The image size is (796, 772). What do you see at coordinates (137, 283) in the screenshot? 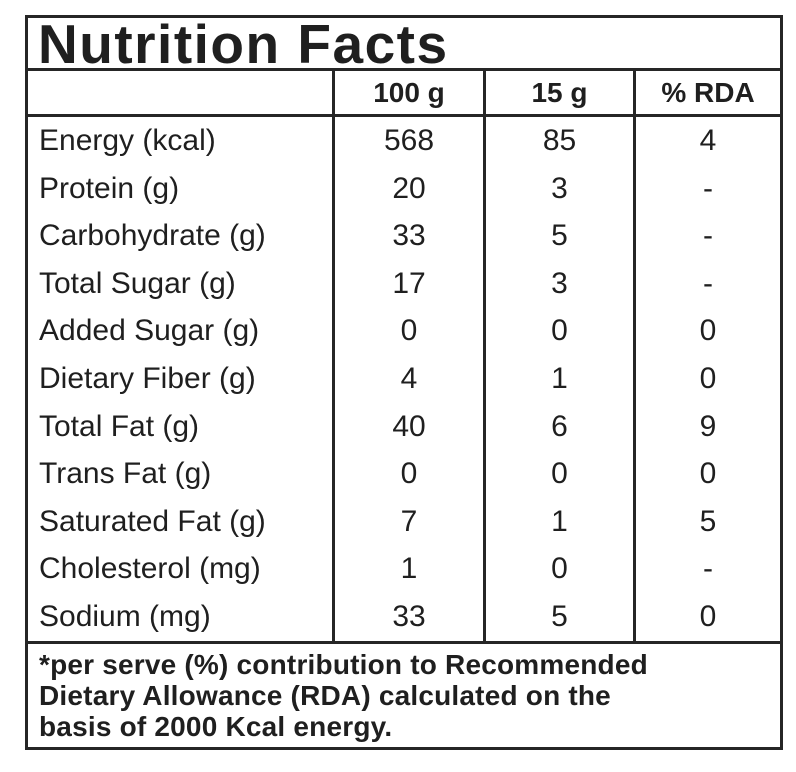
I see `nutrient-label: Total Sugar (g)` at bounding box center [137, 283].